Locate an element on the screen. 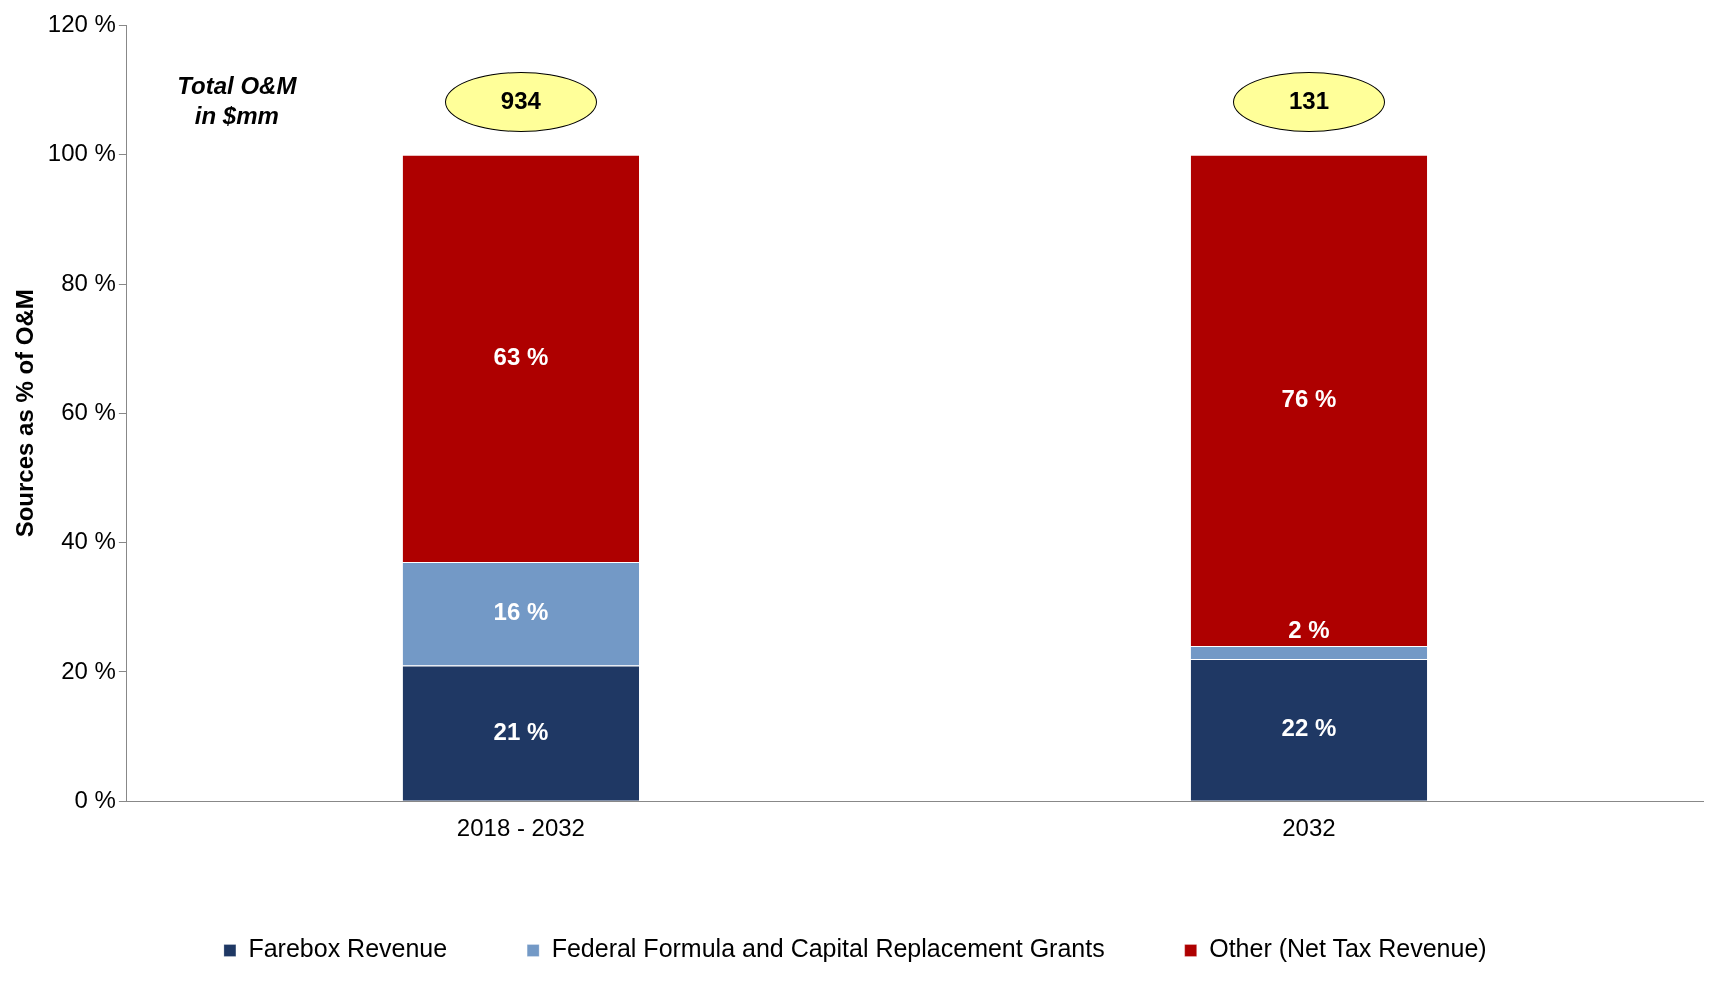 This screenshot has height=987, width=1725. legend-label: Farebox Revenue is located at coordinates (348, 948).